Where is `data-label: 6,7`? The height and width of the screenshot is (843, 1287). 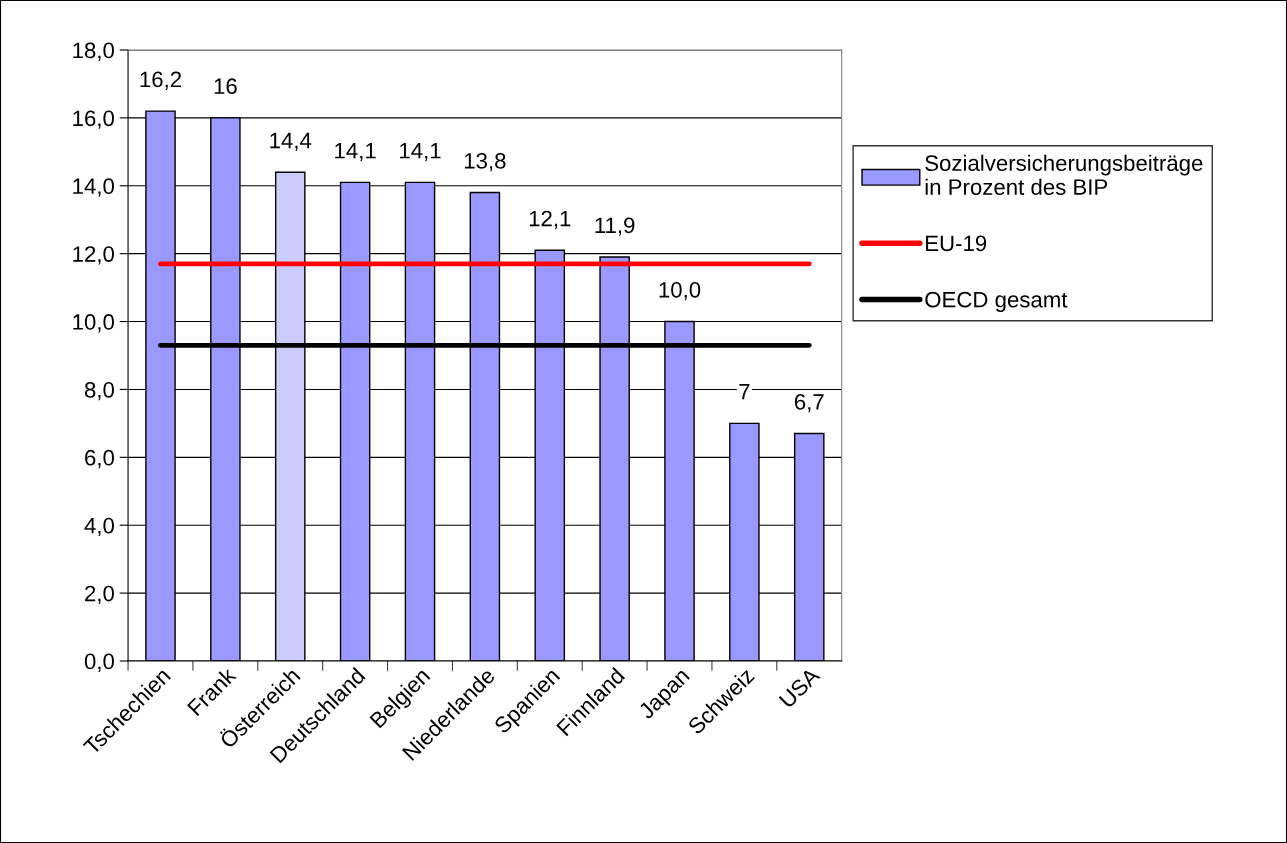
data-label: 6,7 is located at coordinates (809, 403).